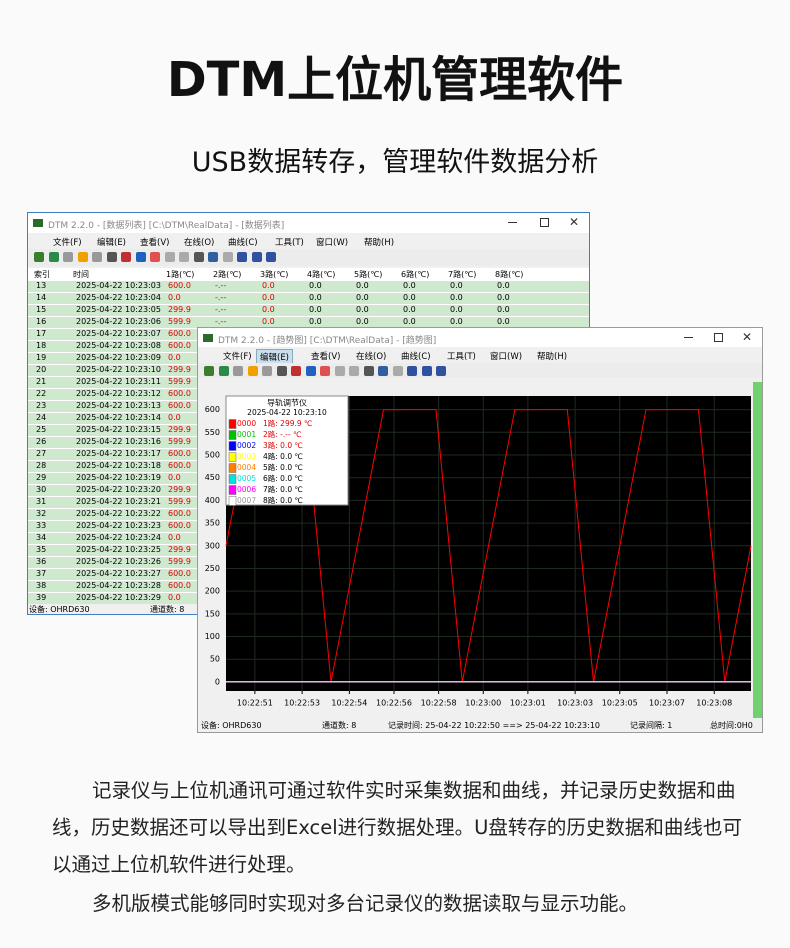  Describe the element at coordinates (321, 274) in the screenshot. I see `column-header: 4路(℃)` at that location.